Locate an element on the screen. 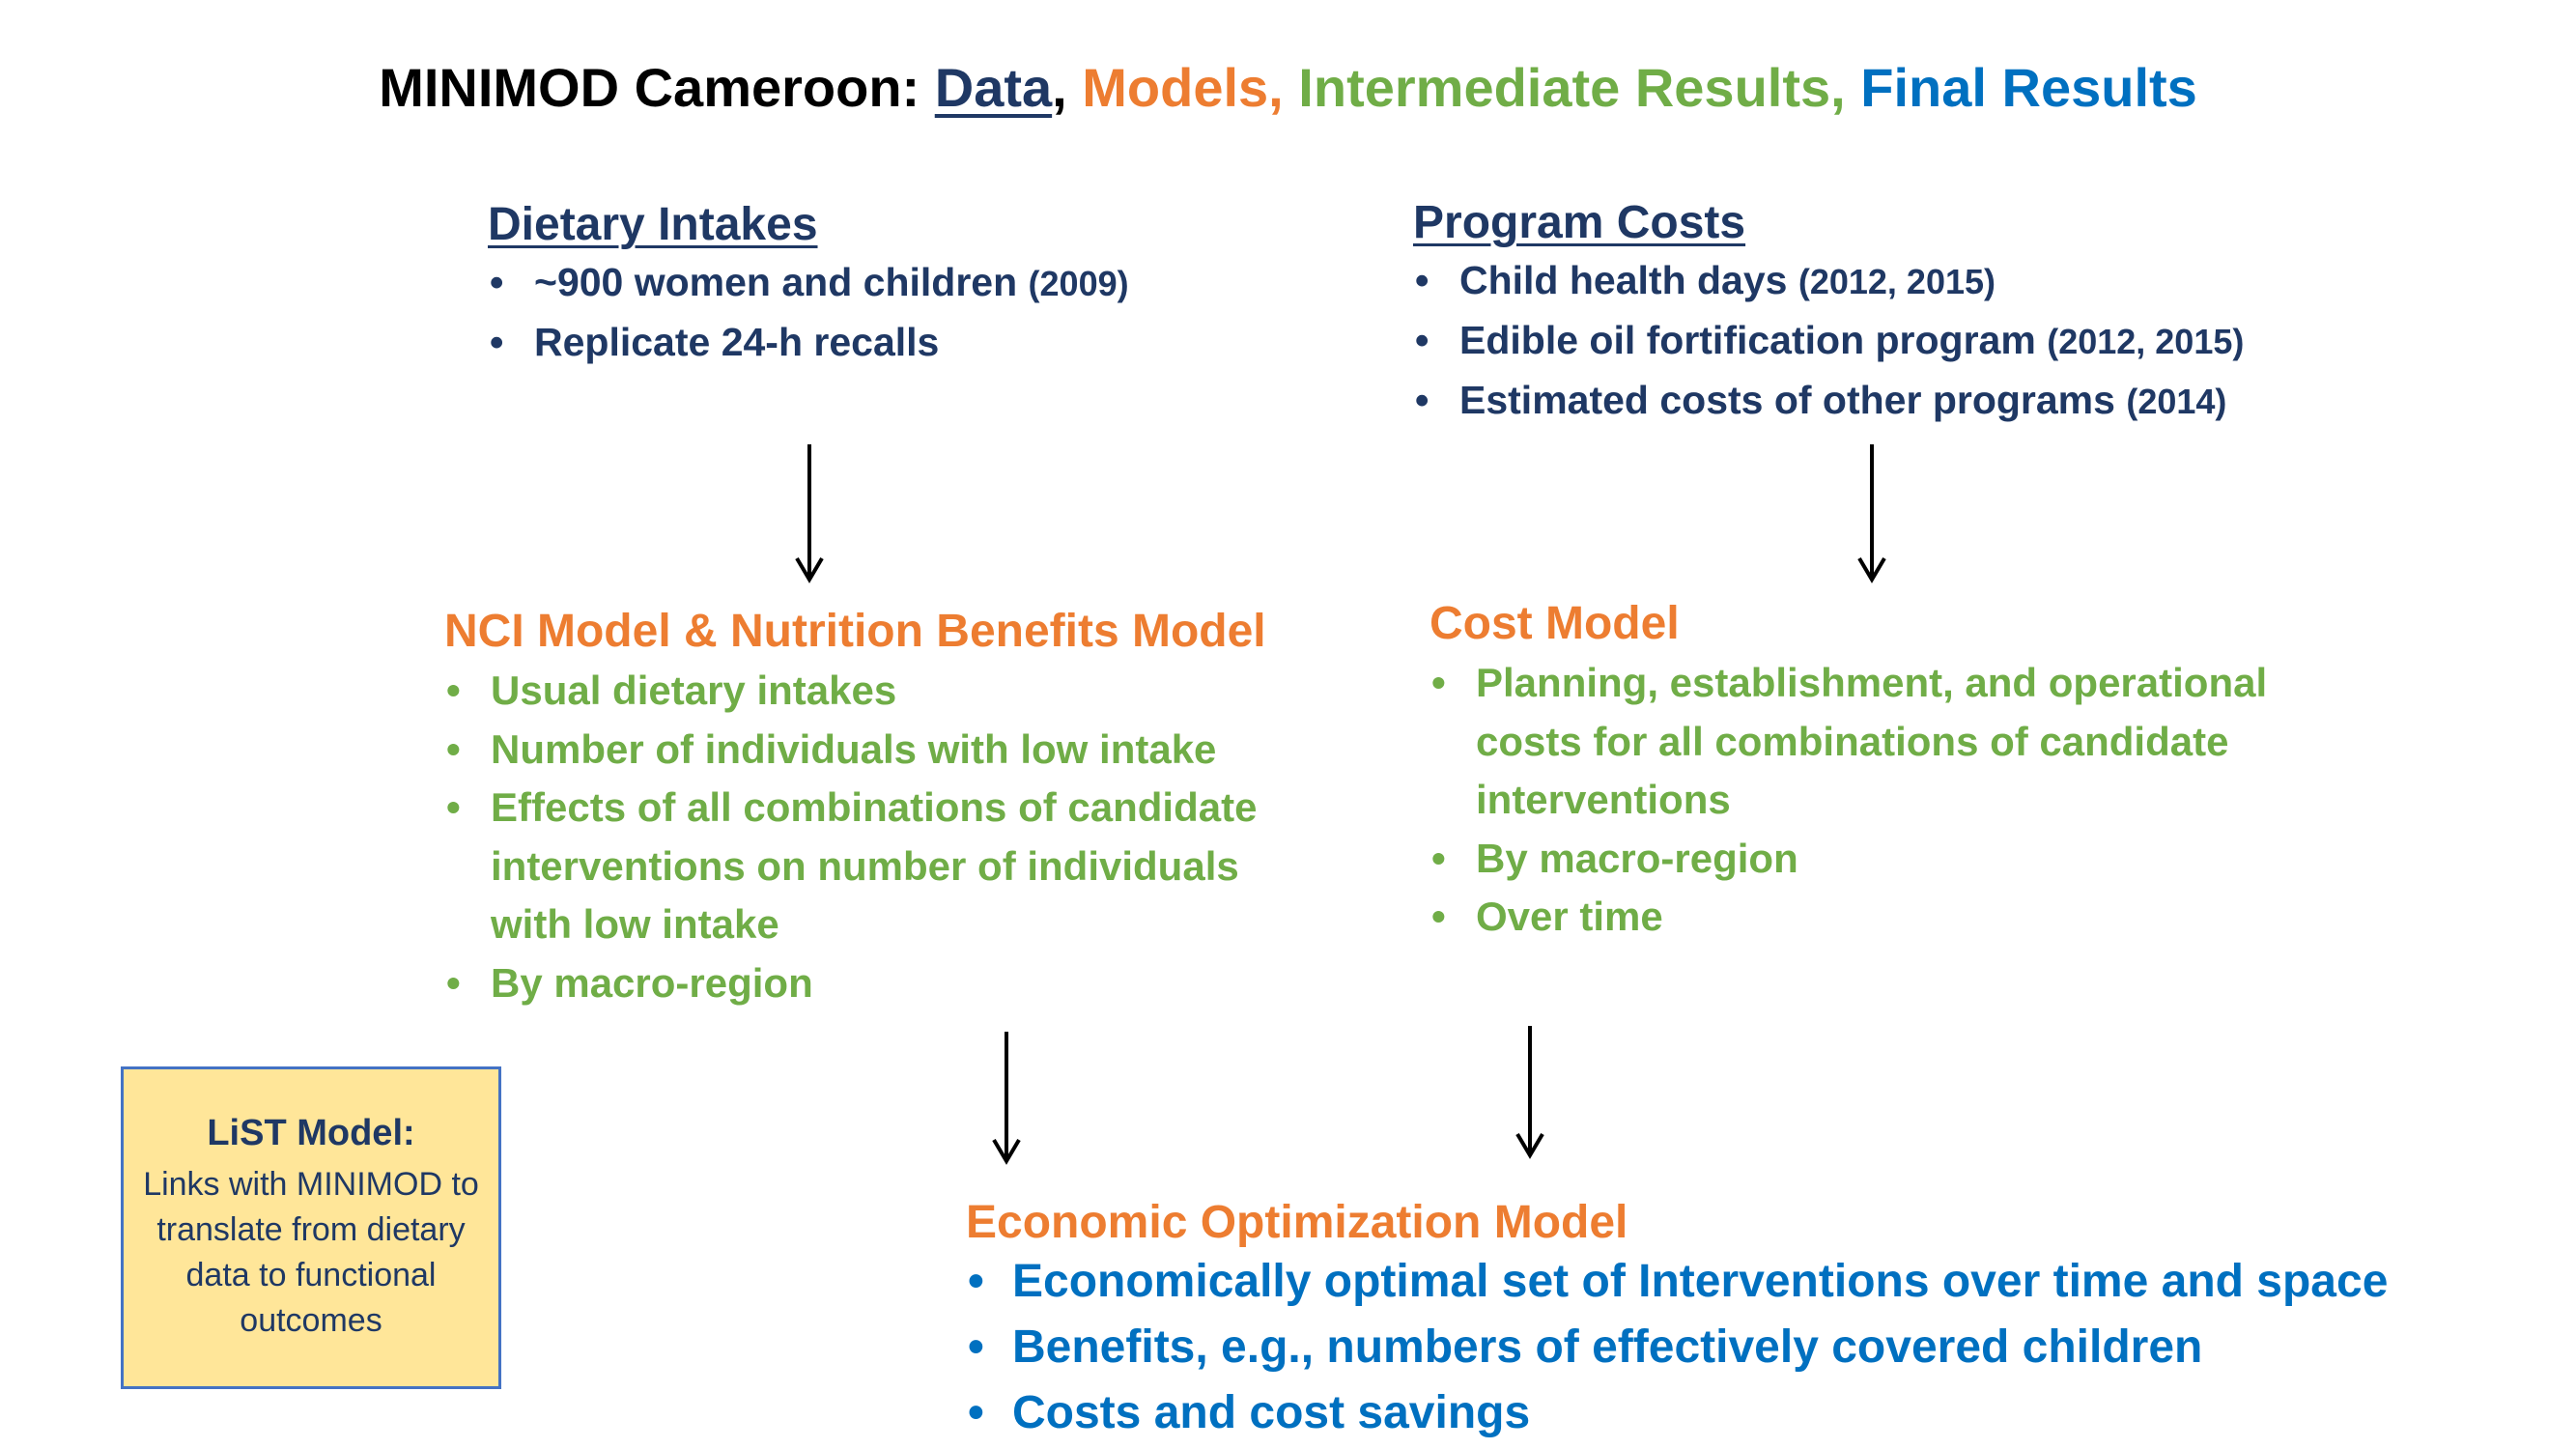  list-item: Over time is located at coordinates (1879, 917).